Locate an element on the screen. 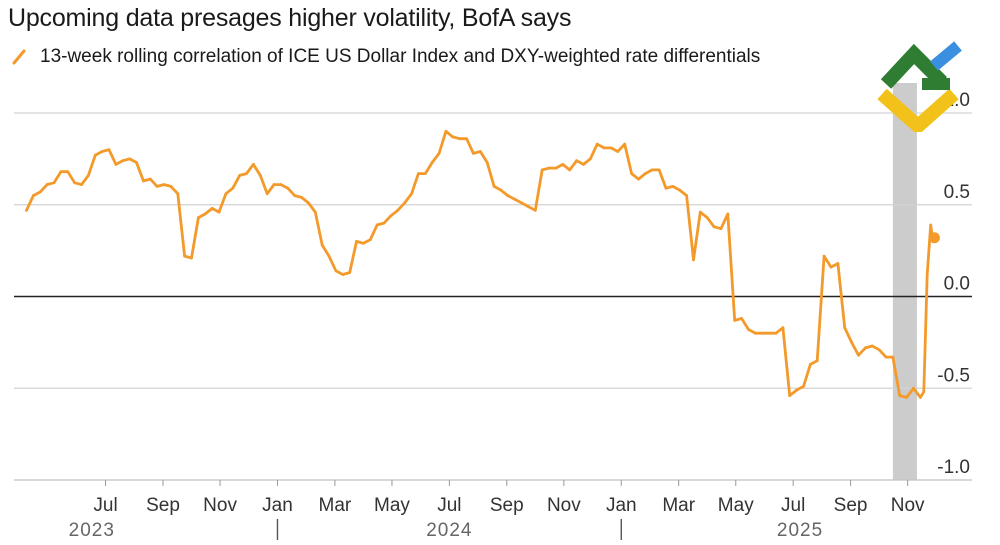  y-tick-label: -0.5 is located at coordinates (953, 375).